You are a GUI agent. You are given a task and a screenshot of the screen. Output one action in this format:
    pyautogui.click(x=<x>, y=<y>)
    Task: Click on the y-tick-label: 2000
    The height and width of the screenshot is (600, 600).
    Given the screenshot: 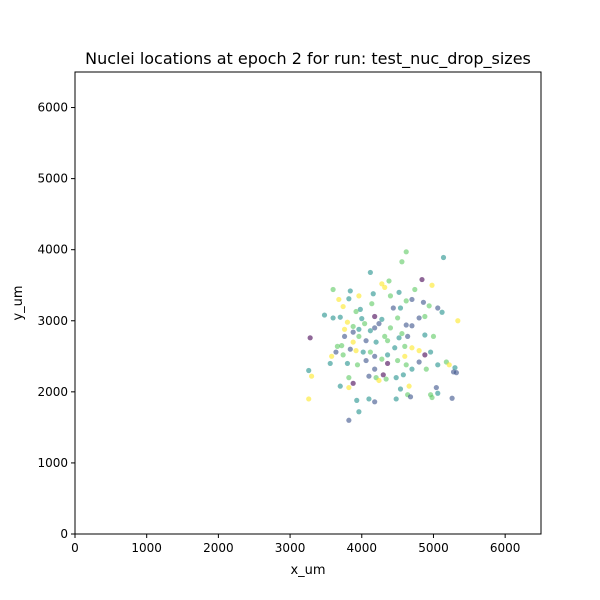 What is the action you would take?
    pyautogui.click(x=52, y=392)
    